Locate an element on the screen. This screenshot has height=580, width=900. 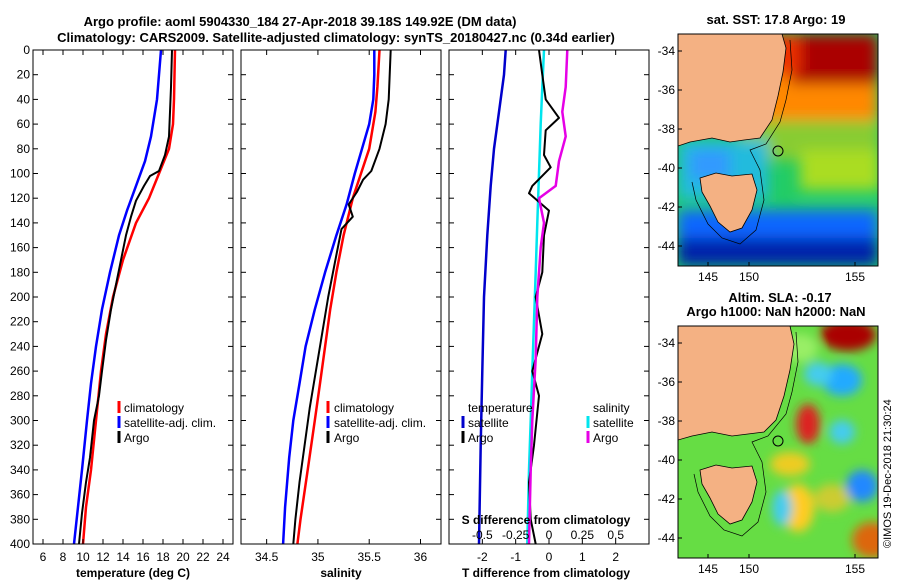
y-tick-label: 40 is located at coordinates (24, 99).